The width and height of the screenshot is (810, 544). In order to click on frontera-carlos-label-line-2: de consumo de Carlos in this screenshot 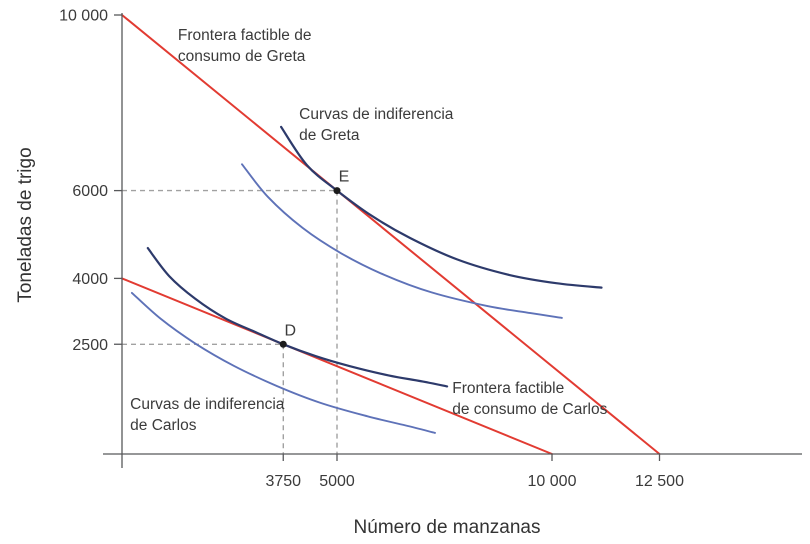, I will do `click(529, 409)`.